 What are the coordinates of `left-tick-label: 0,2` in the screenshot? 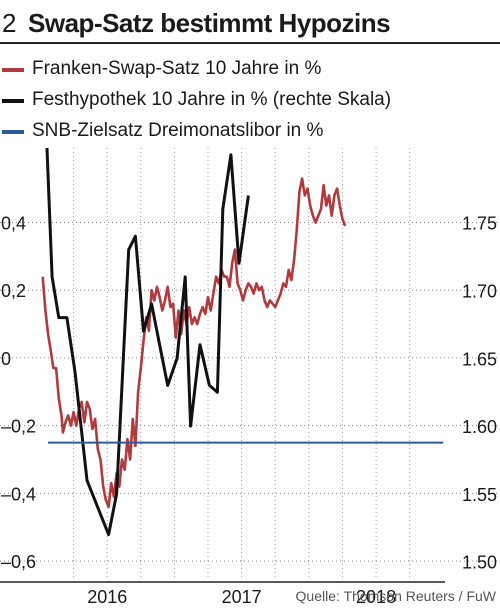 It's located at (13, 291).